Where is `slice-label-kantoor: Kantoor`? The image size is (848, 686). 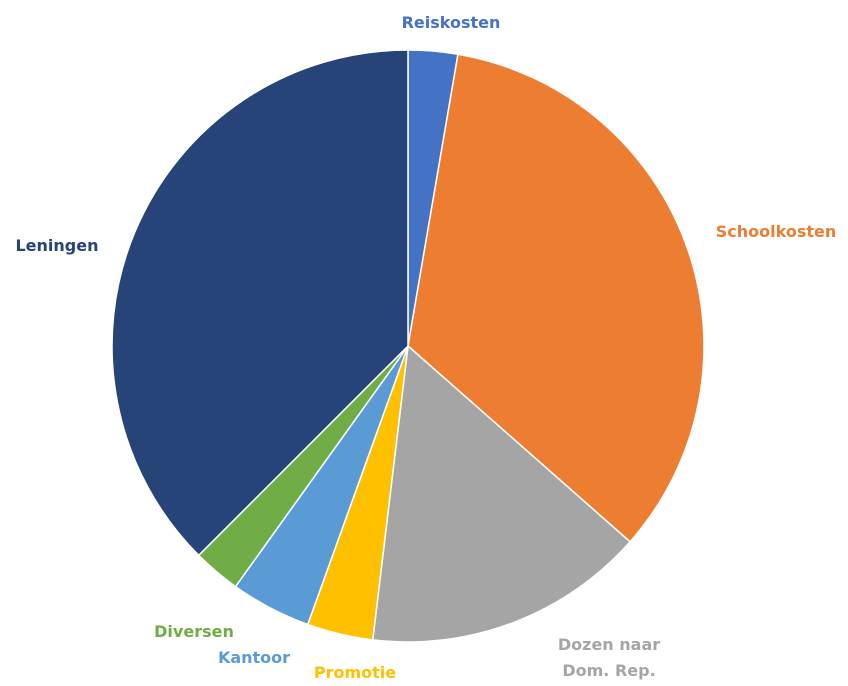
slice-label-kantoor: Kantoor is located at coordinates (254, 657).